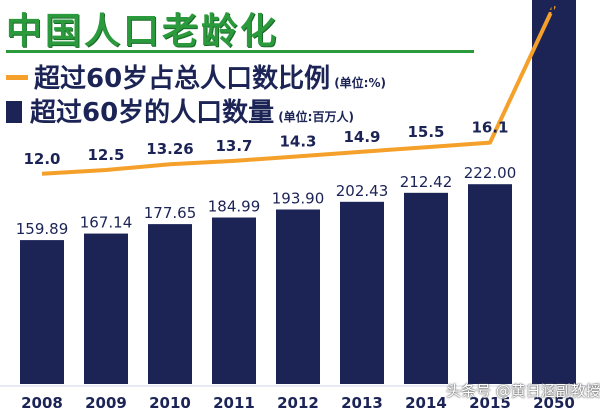 This screenshot has width=600, height=414. Describe the element at coordinates (297, 141) in the screenshot. I see `line-label-2012: 14.3` at that location.